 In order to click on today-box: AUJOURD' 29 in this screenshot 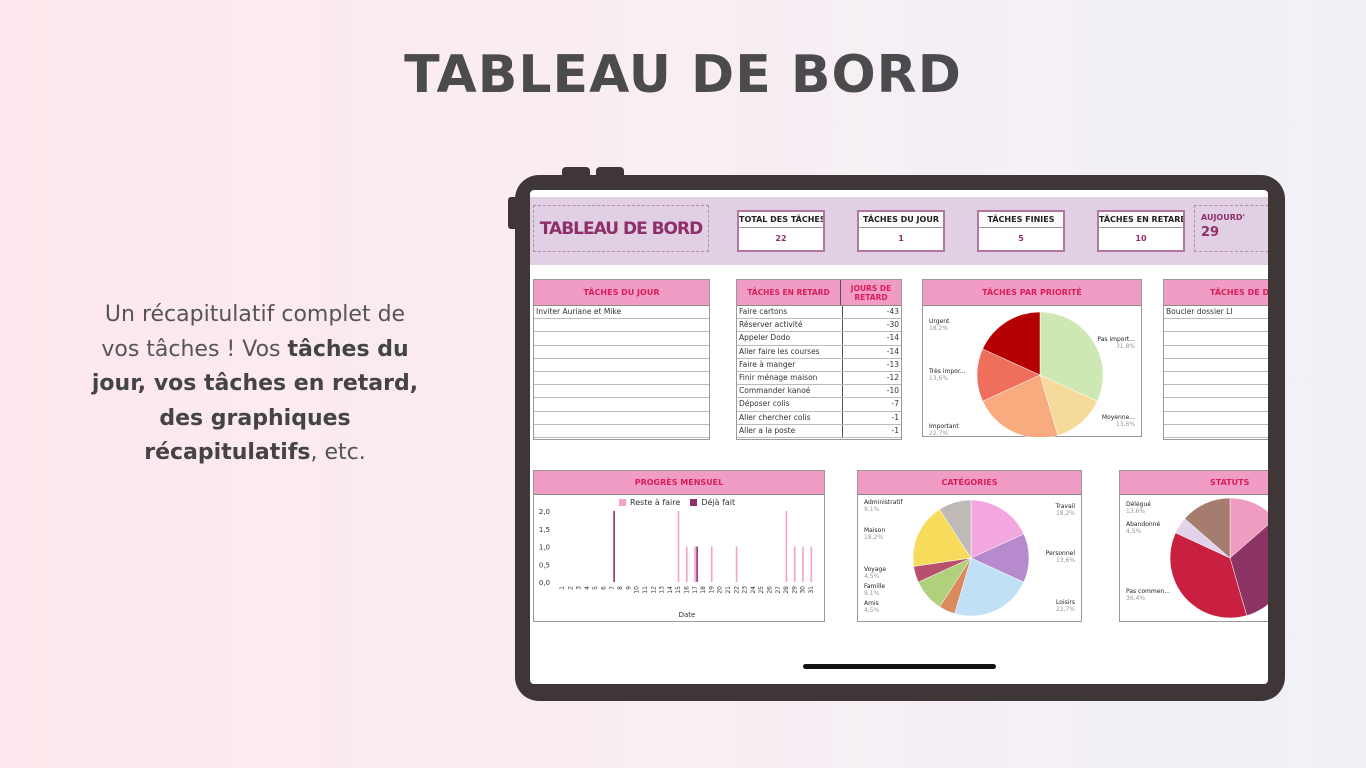, I will do `click(1231, 228)`.